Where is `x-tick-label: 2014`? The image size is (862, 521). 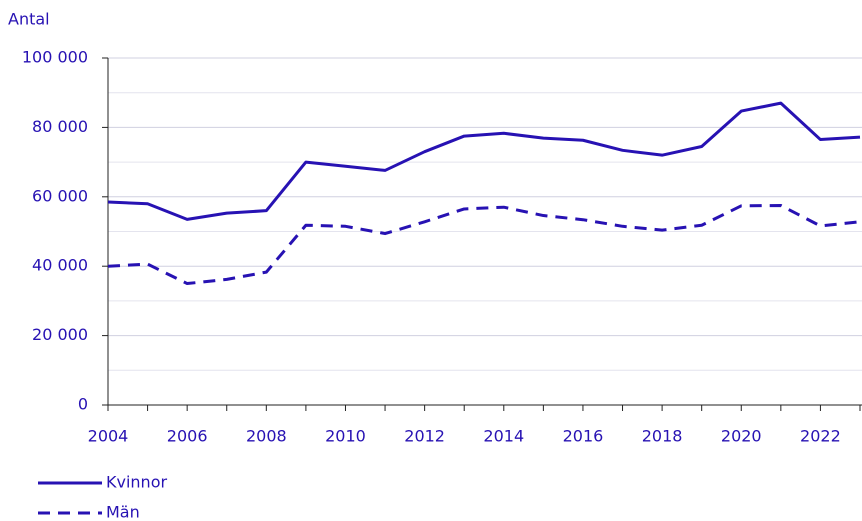
x-tick-label: 2014 is located at coordinates (503, 436).